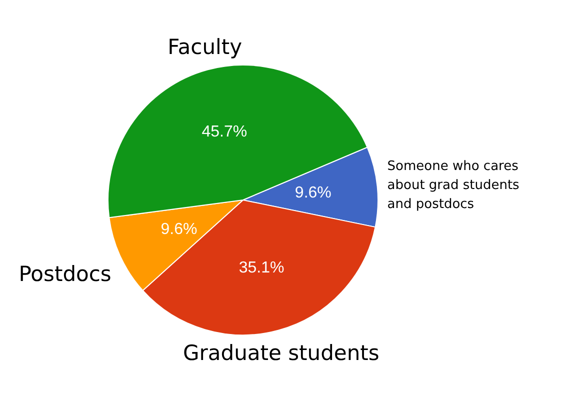 The height and width of the screenshot is (393, 571). I want to click on slice-label: Faculty, so click(205, 47).